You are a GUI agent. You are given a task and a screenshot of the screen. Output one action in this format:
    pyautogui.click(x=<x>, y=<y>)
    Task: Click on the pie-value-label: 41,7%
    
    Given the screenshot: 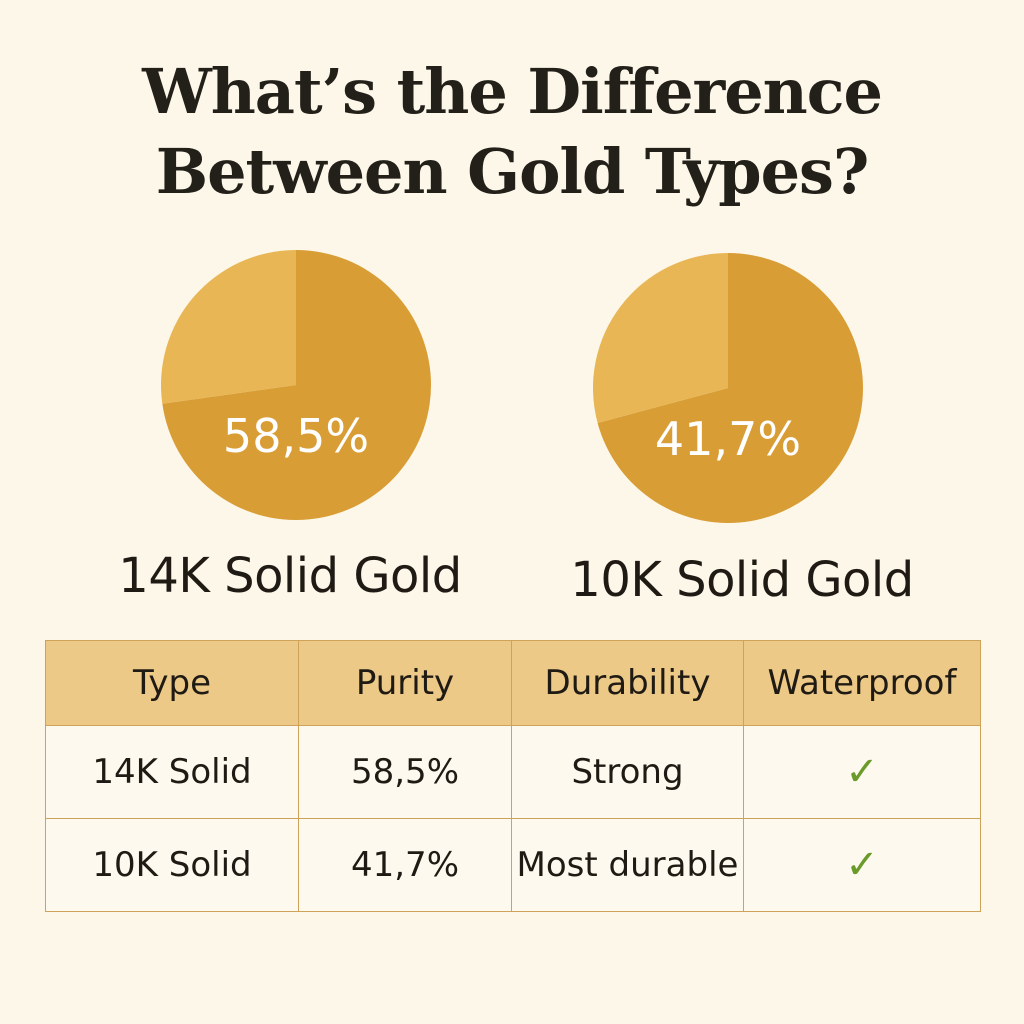 What is the action you would take?
    pyautogui.click(x=728, y=439)
    